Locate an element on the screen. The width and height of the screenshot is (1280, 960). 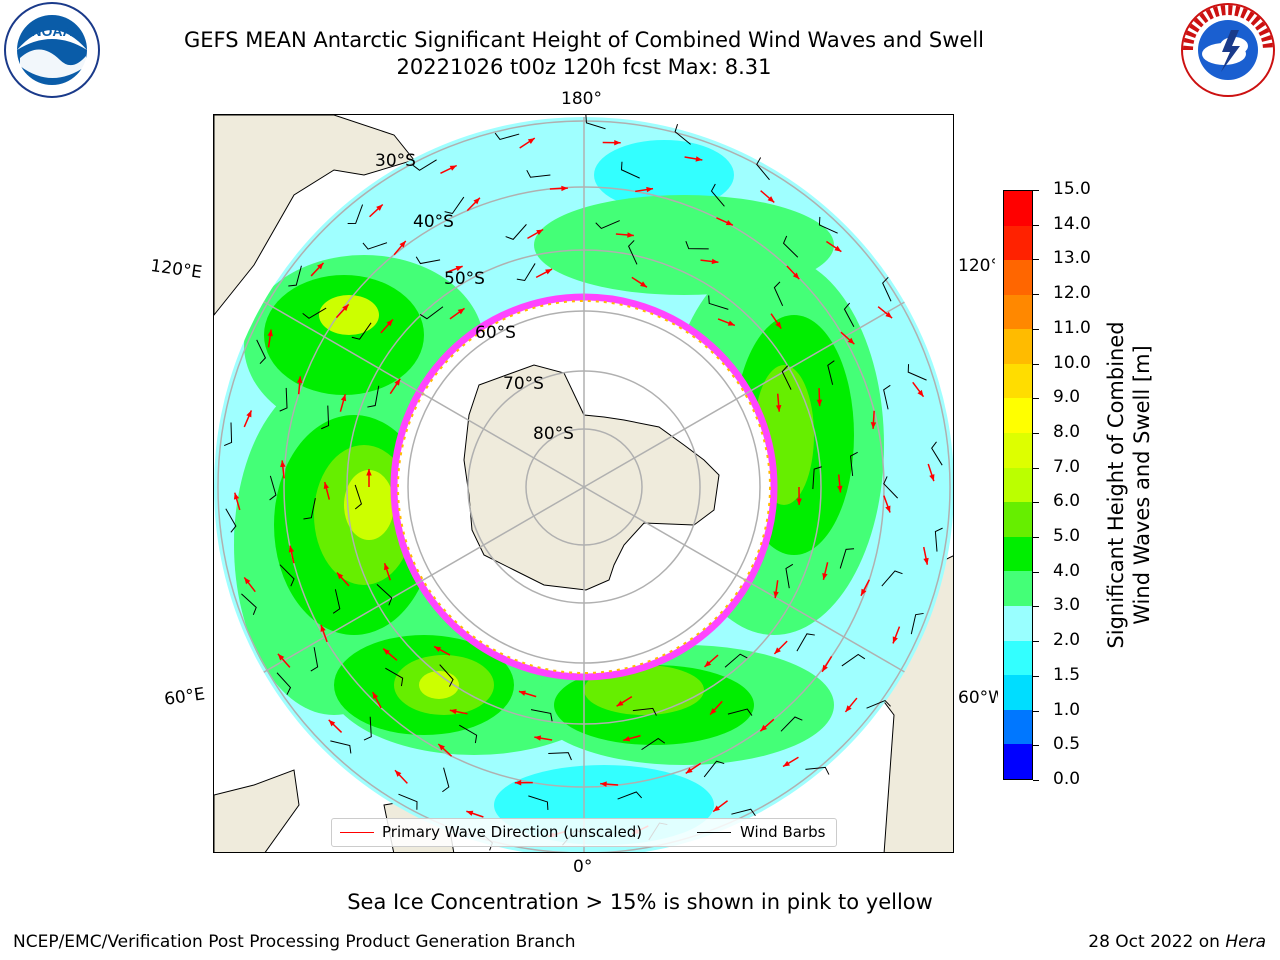
lat-label-70s: 70°S is located at coordinates (523, 384).